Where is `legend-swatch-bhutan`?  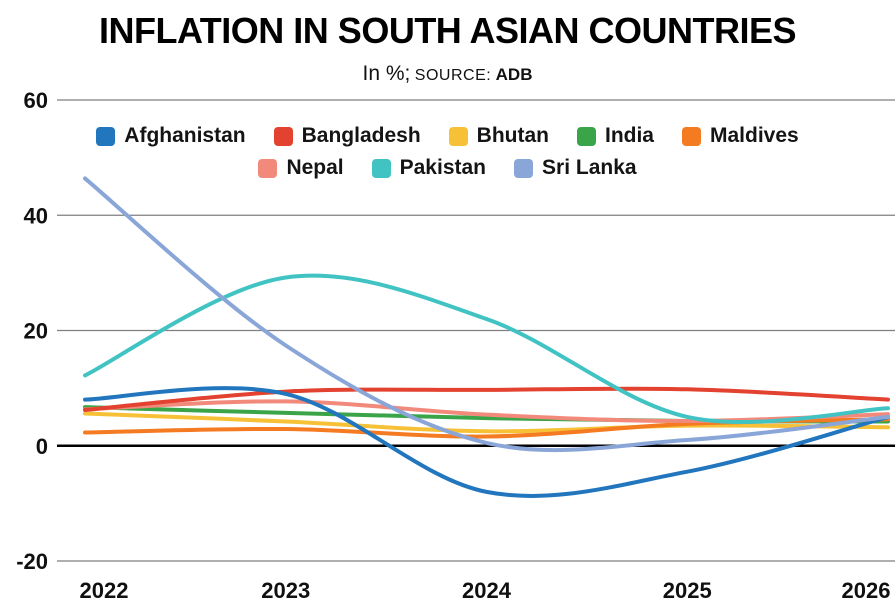
legend-swatch-bhutan is located at coordinates (458, 136).